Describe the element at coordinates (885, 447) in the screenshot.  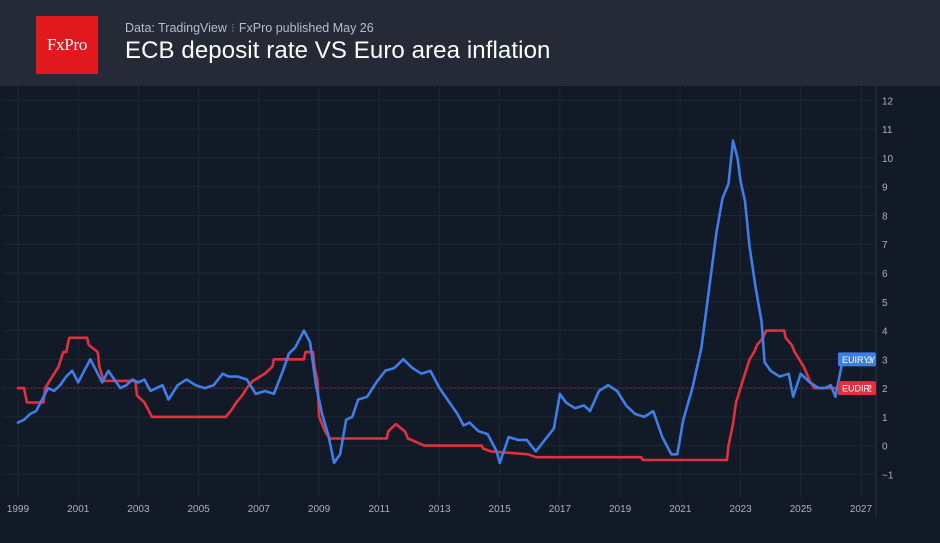
I see `y-tick-label: 0` at that location.